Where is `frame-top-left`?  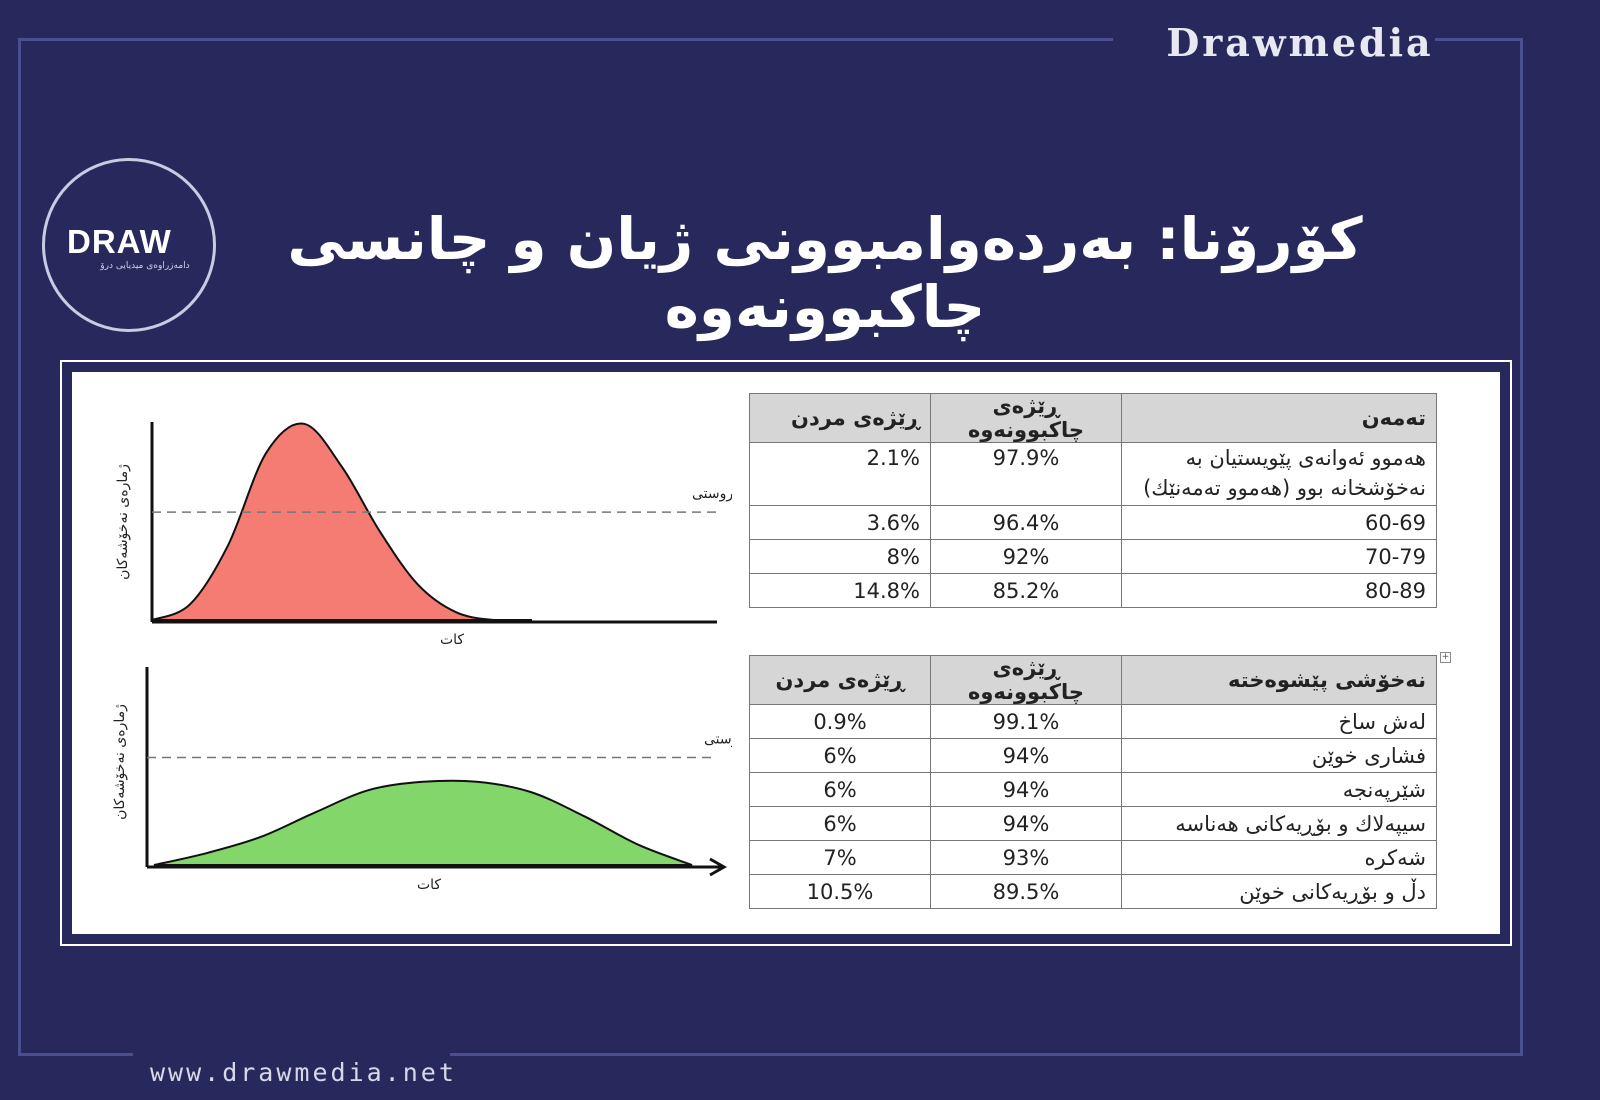 frame-top-left is located at coordinates (565, 39).